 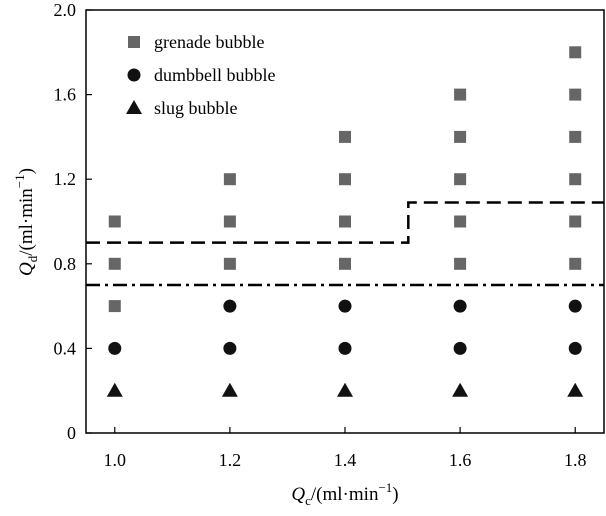 I want to click on x-tick-label: 1.2, so click(x=230, y=460).